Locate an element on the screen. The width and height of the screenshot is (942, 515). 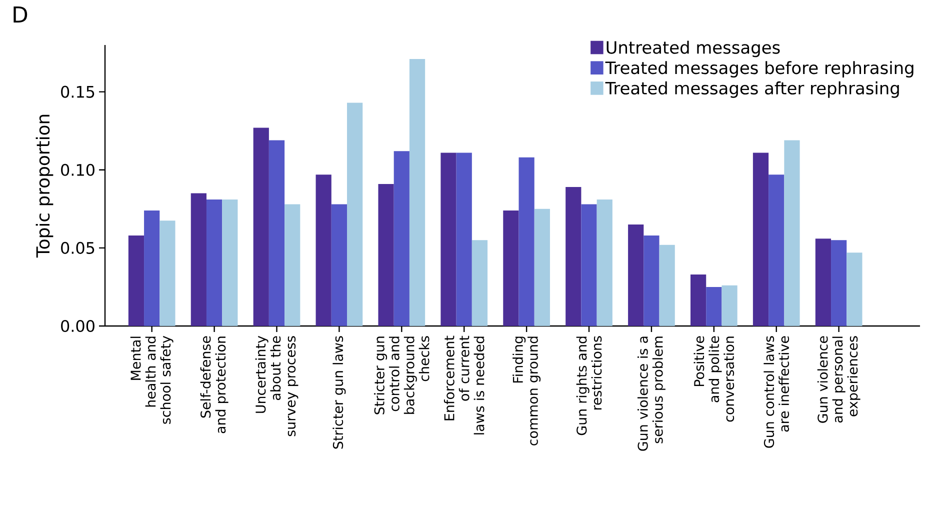
legend-label: Treated messages before rephrasing is located at coordinates (759, 69).